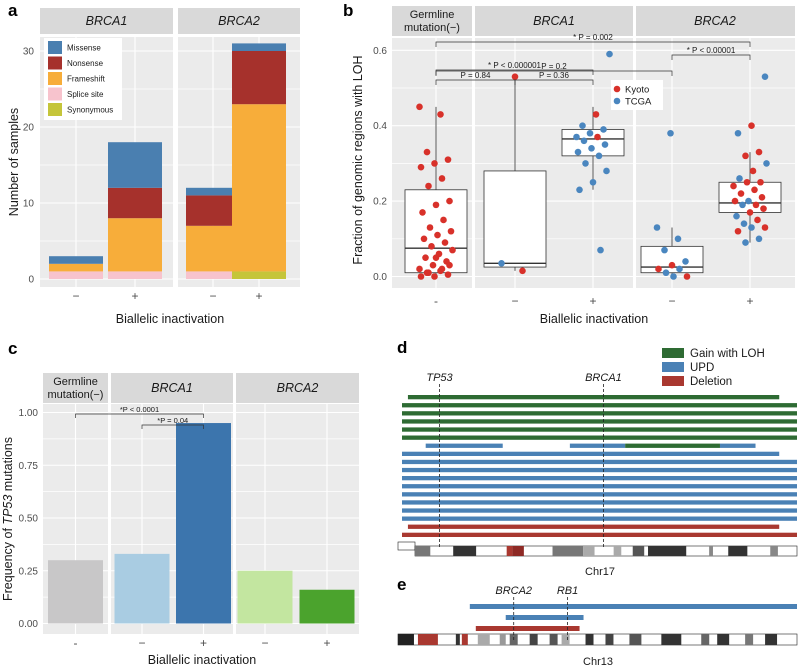 Image resolution: width=799 pixels, height=668 pixels. I want to click on y-tick-c: 0.75, so click(29, 466).